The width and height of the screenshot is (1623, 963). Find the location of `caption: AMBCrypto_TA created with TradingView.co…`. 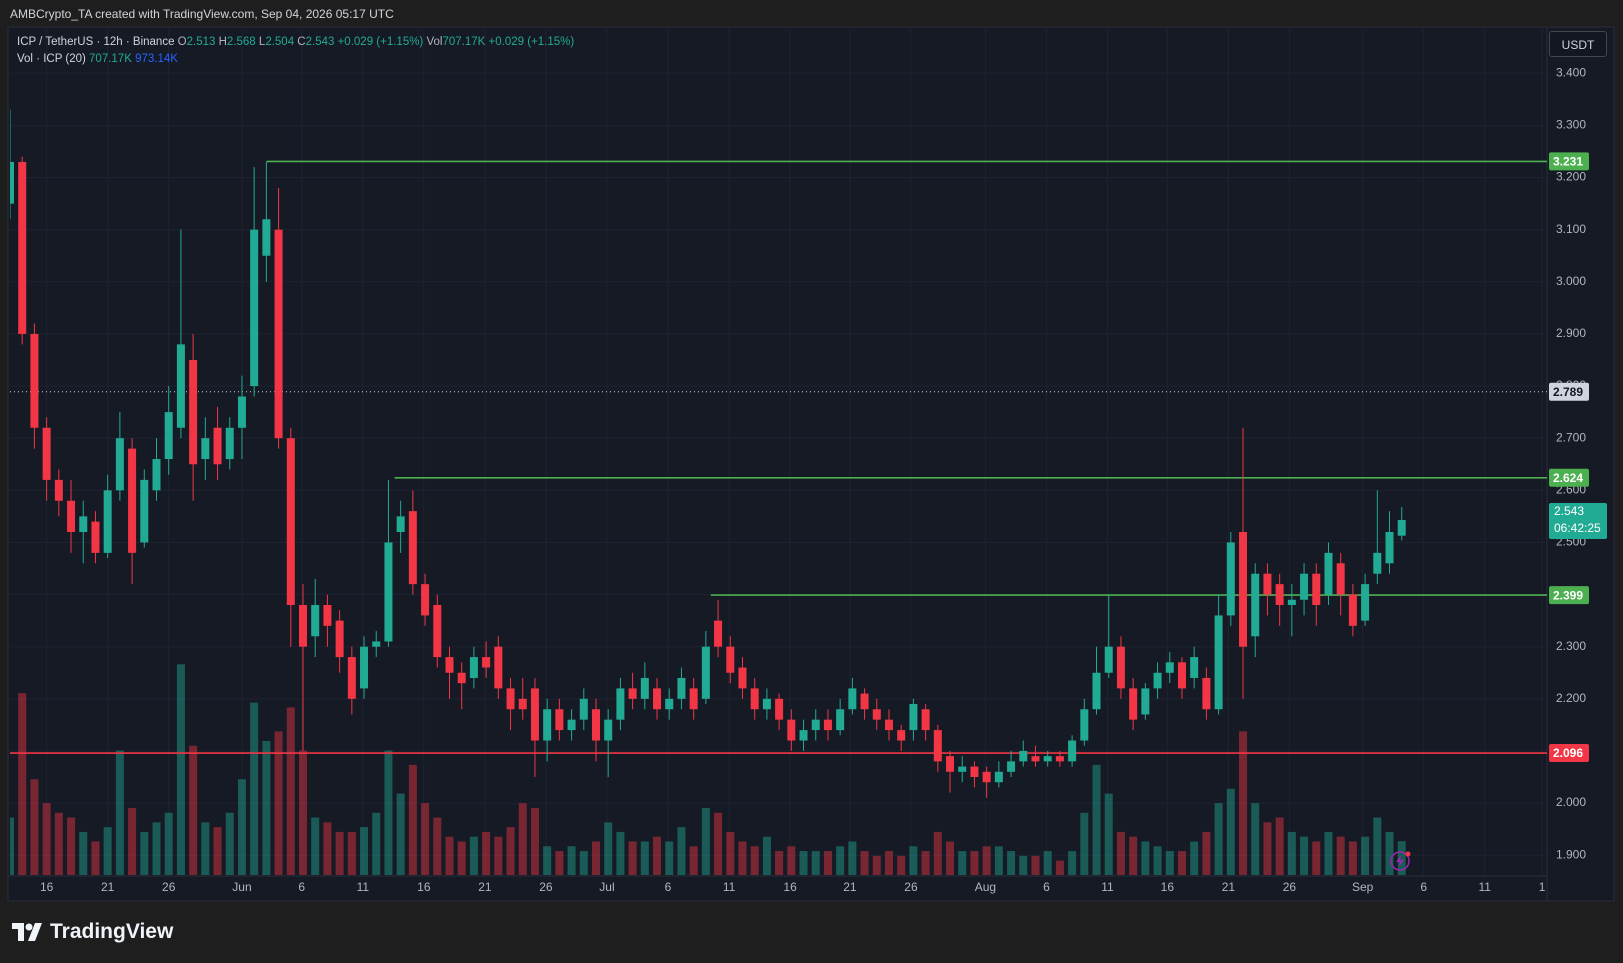

caption: AMBCrypto_TA created with TradingView.co… is located at coordinates (202, 14).